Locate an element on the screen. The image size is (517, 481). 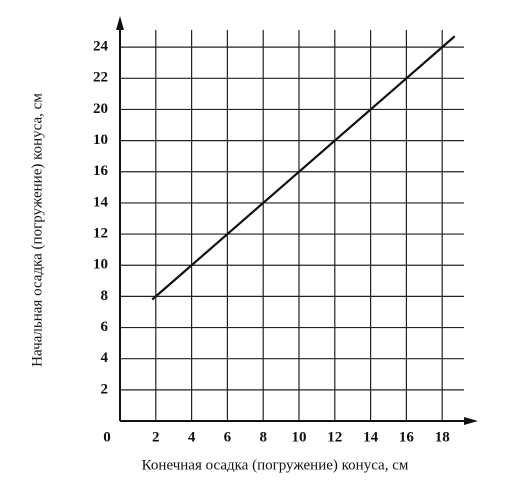
x-tick-label: 4 is located at coordinates (192, 437).